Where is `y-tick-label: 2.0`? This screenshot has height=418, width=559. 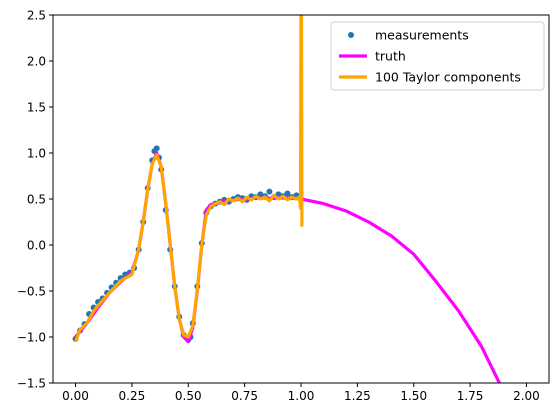 y-tick-label: 2.0 is located at coordinates (36, 62).